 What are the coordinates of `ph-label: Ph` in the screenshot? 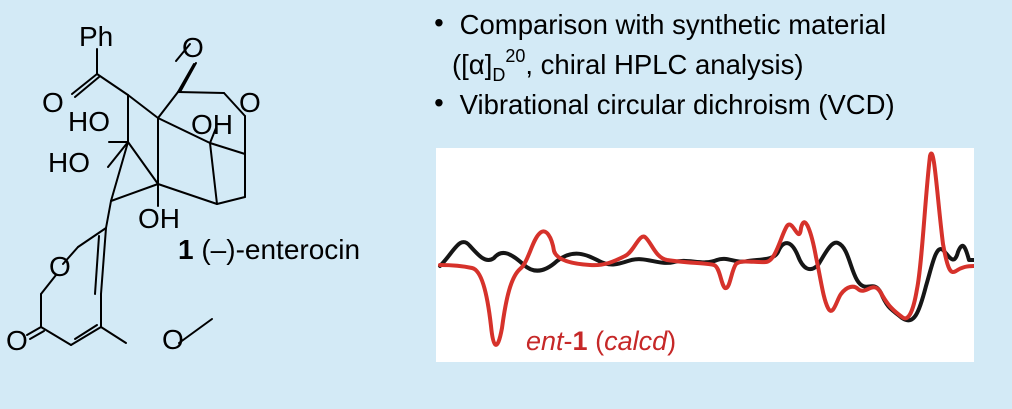 It's located at (96, 36).